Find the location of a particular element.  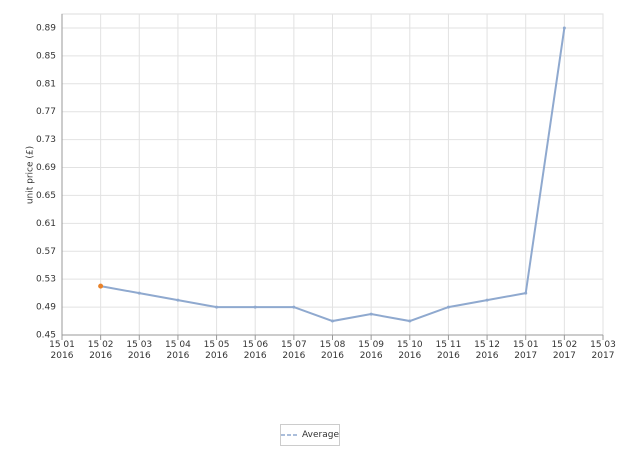

legend-label: Average is located at coordinates (320, 435).